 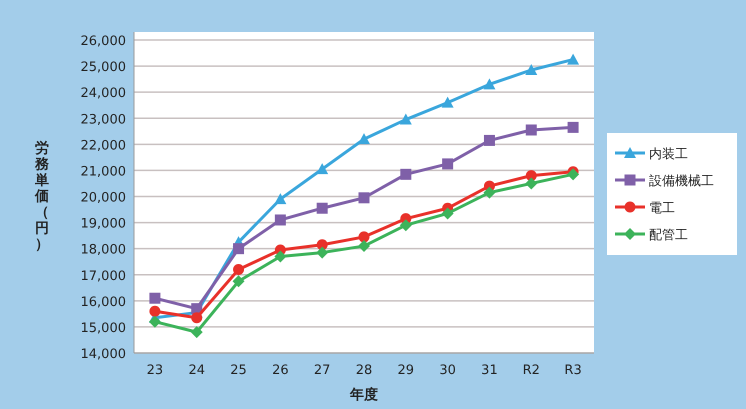 What do you see at coordinates (364, 370) in the screenshot?
I see `x-tick-label: 28` at bounding box center [364, 370].